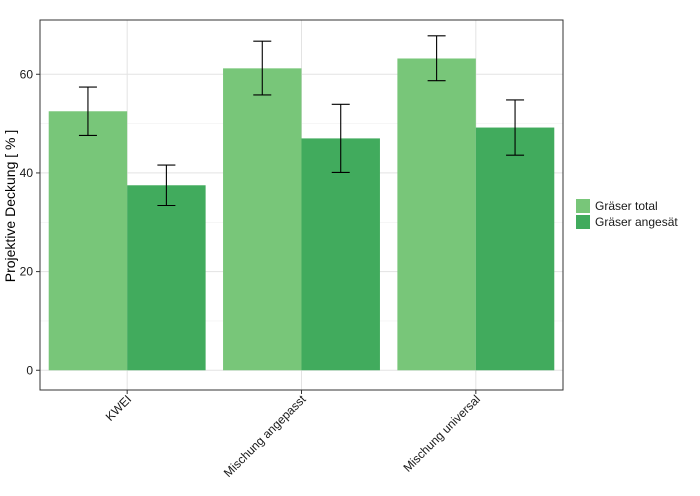  Describe the element at coordinates (29, 370) in the screenshot. I see `y-tick-label: 0` at that location.